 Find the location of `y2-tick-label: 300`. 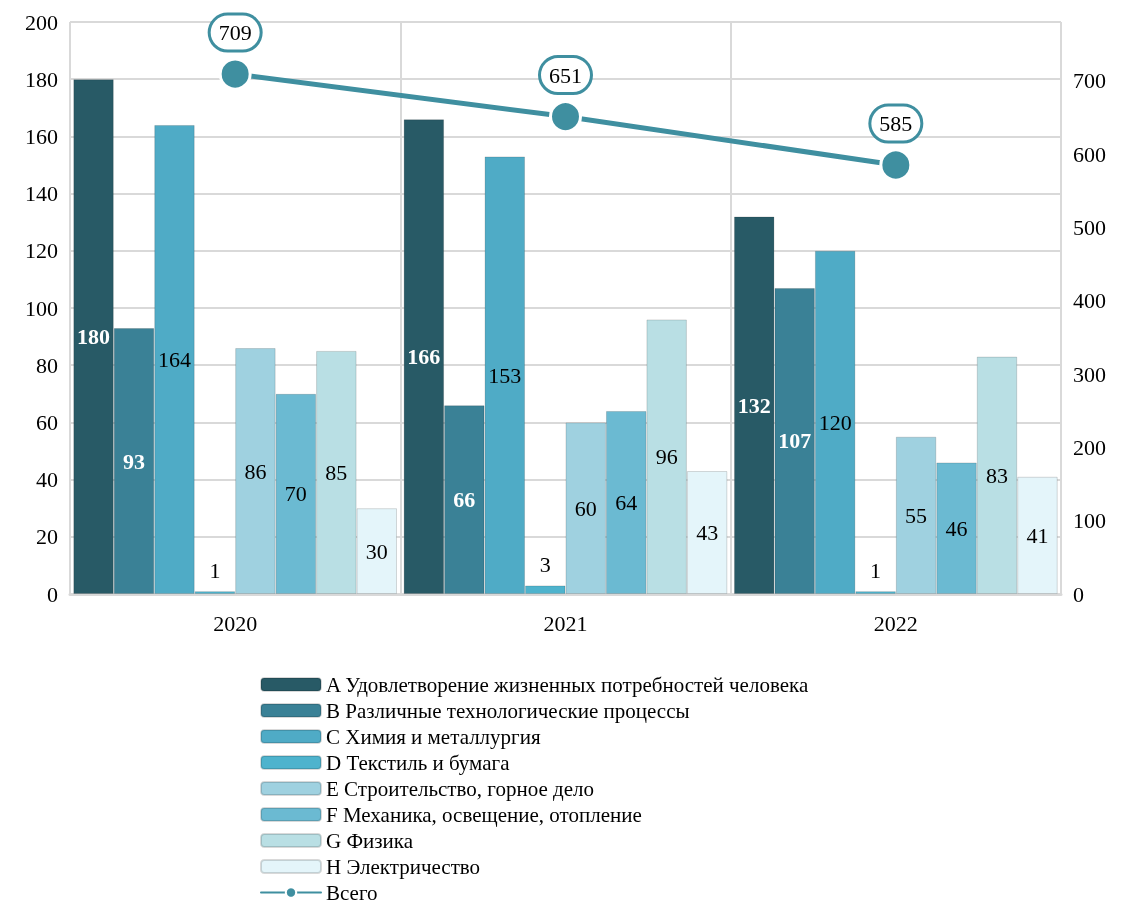

y2-tick-label: 300 is located at coordinates (1089, 374).